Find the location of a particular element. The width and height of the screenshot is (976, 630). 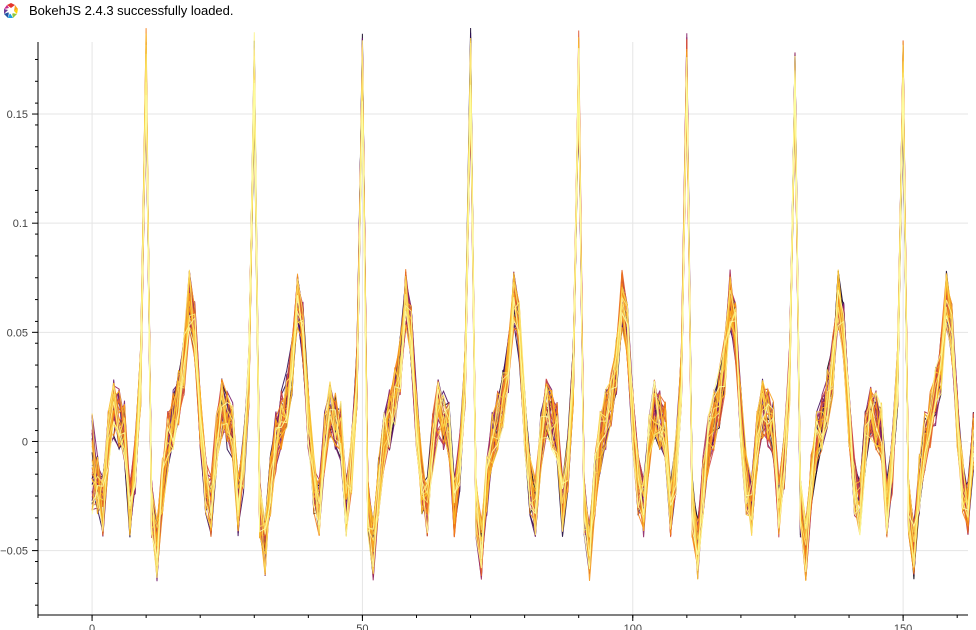

bokeh-logo-icon is located at coordinates (11, 10).